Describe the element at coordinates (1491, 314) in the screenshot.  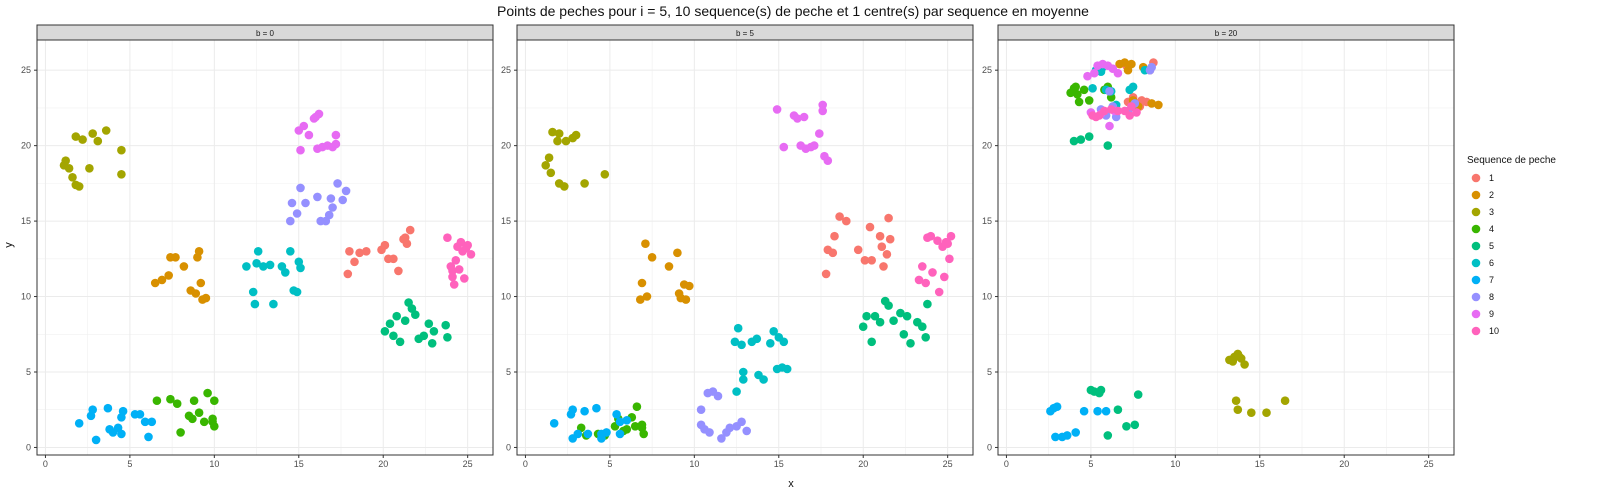
I see `legend-label-9: 9` at that location.